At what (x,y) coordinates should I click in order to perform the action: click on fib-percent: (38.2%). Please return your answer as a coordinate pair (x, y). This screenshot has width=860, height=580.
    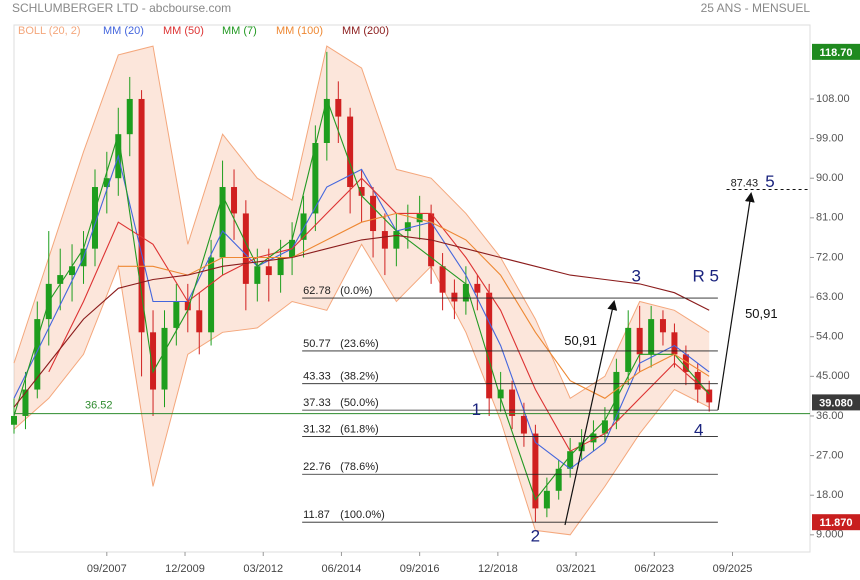
    Looking at the image, I should click on (359, 377).